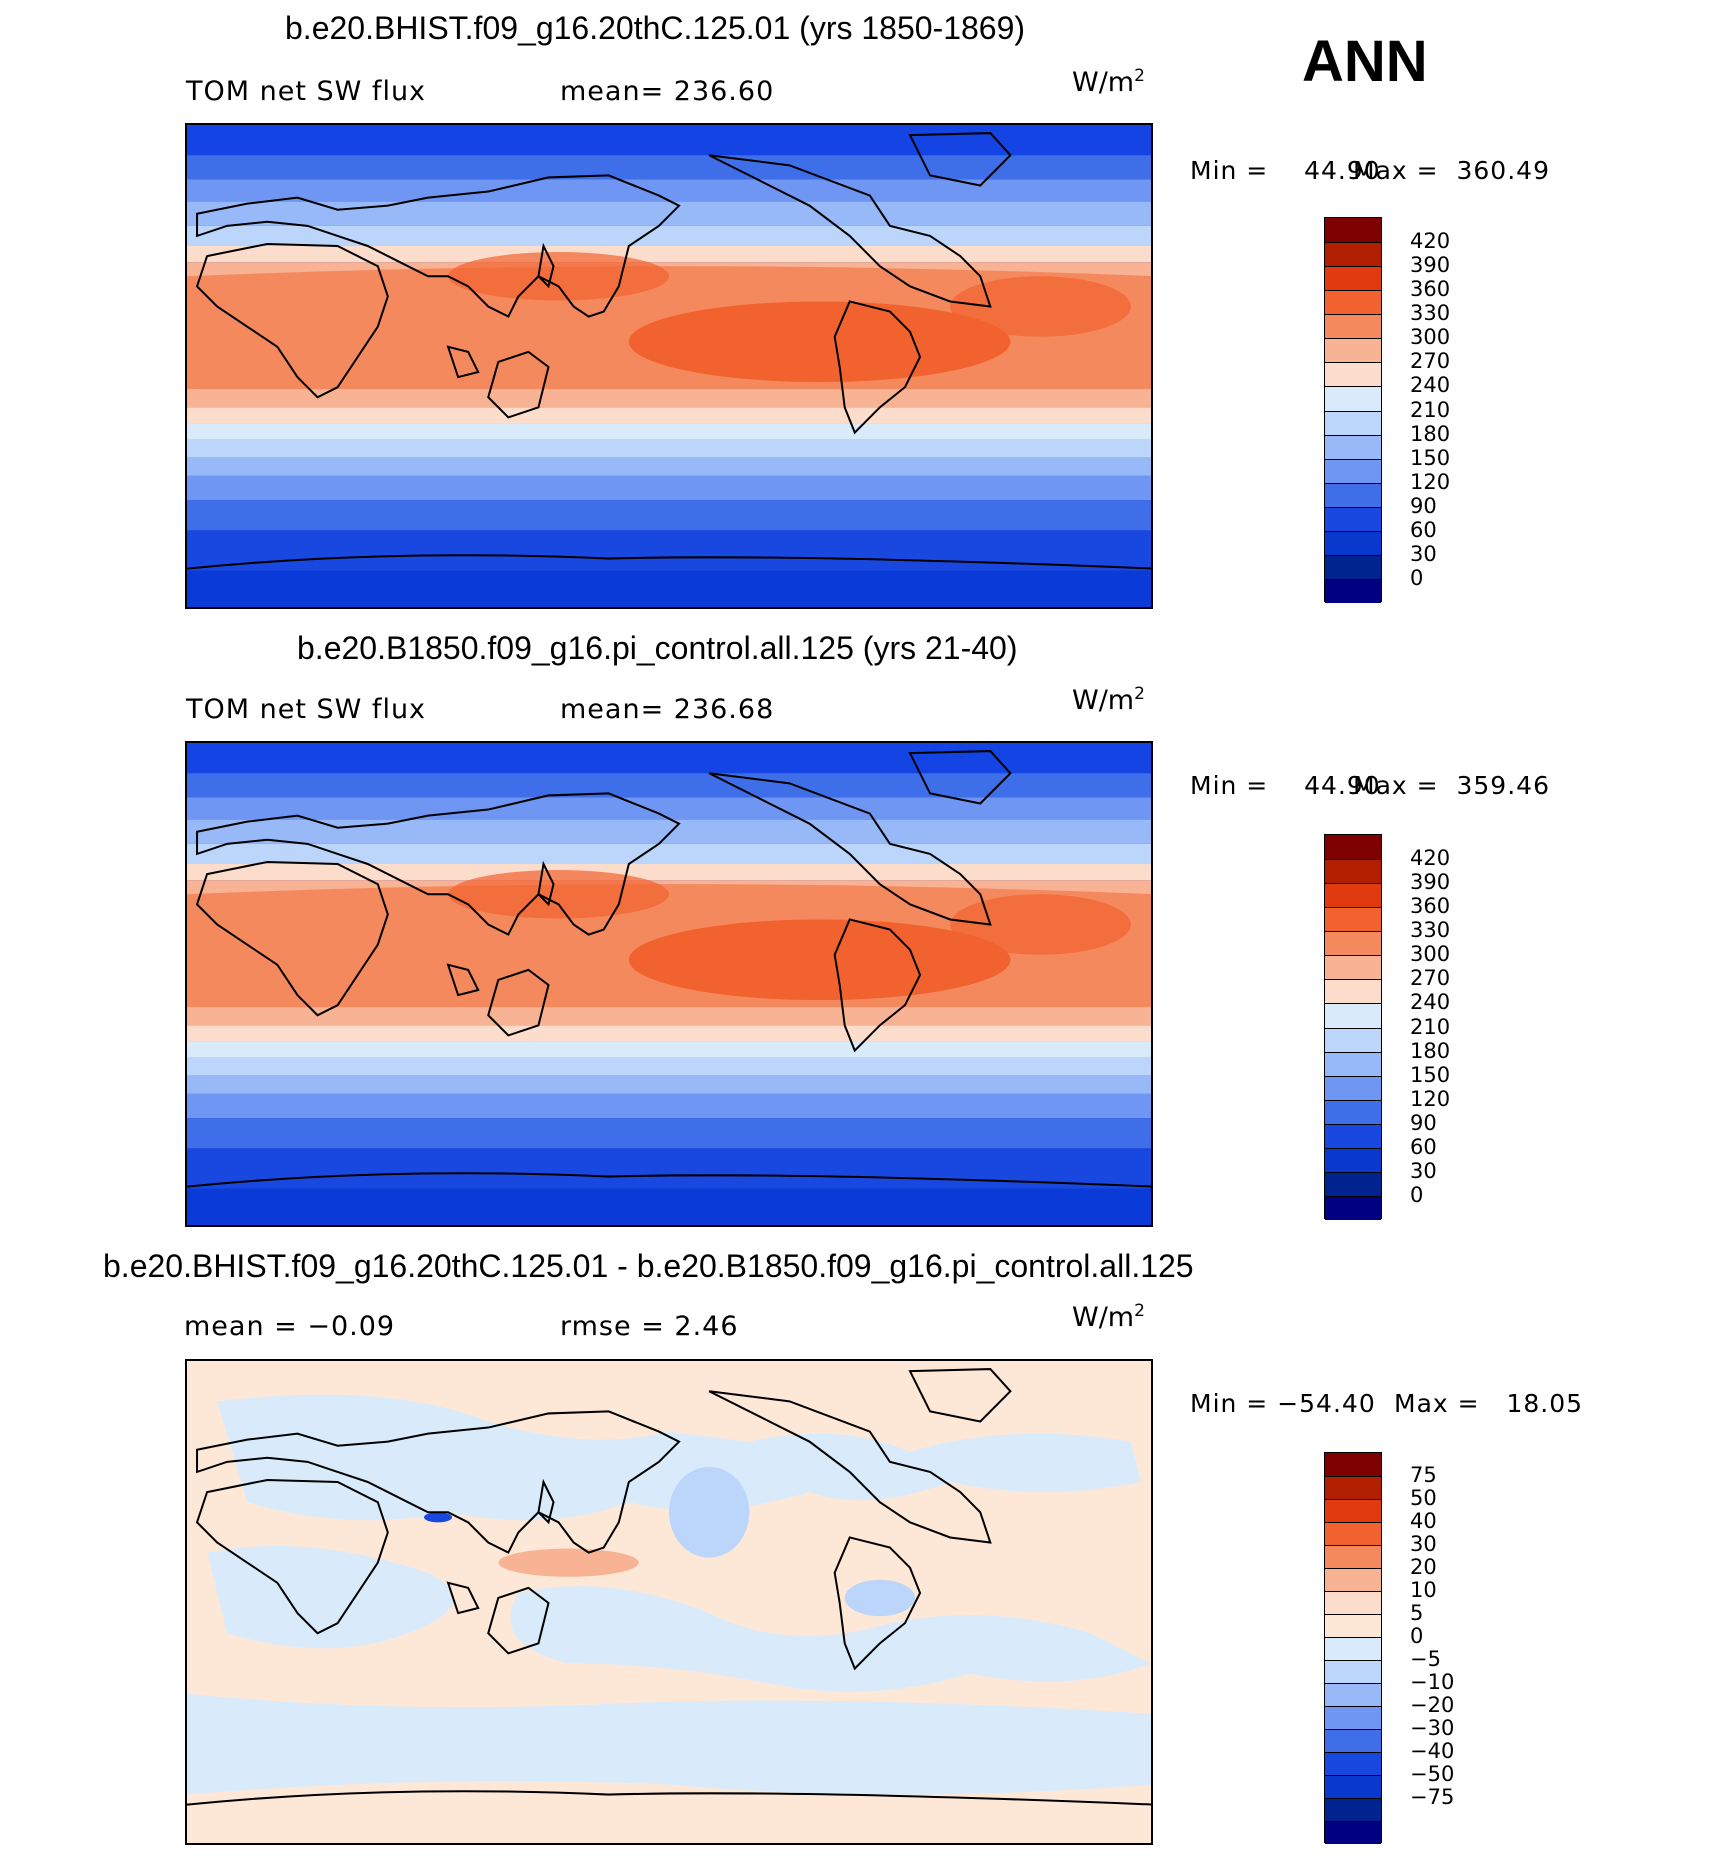 This screenshot has width=1710, height=1874. What do you see at coordinates (1430, 1002) in the screenshot?
I see `colorbar-label: 240` at bounding box center [1430, 1002].